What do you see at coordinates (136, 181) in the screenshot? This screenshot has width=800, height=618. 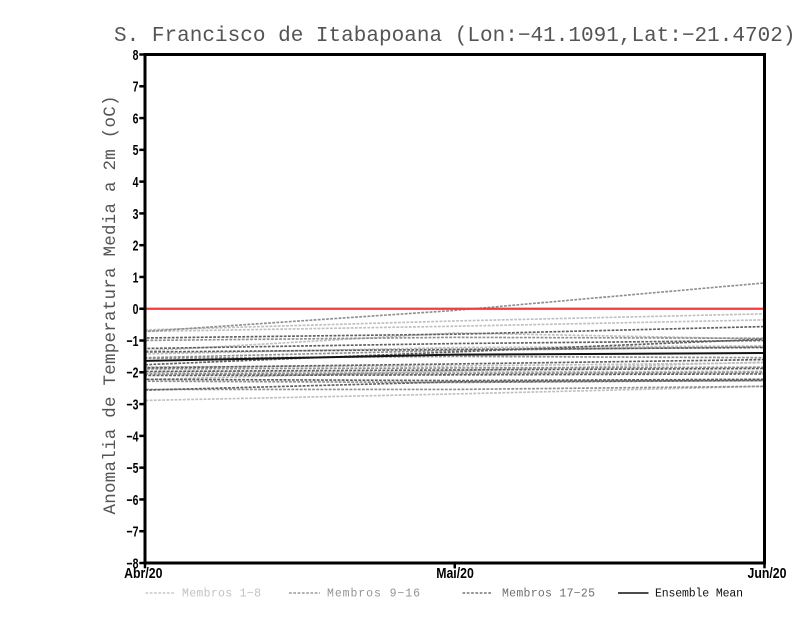 I see `svg-text: 4` at bounding box center [136, 181].